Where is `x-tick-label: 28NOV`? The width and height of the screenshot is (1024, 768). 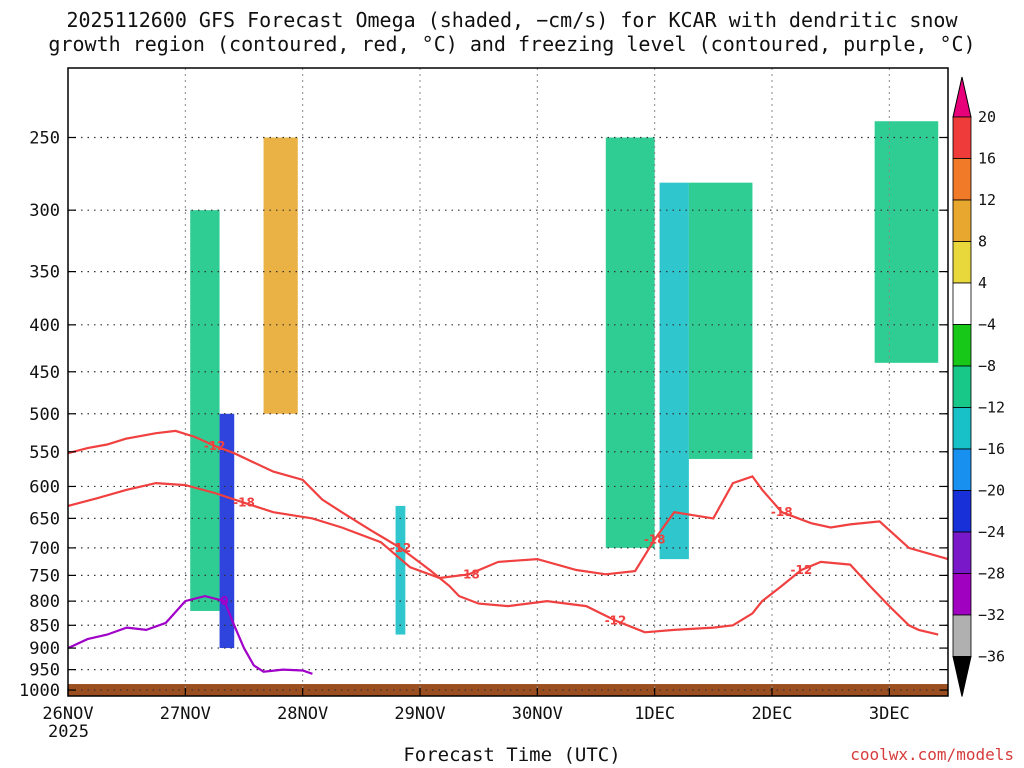 x-tick-label: 28NOV is located at coordinates (302, 714).